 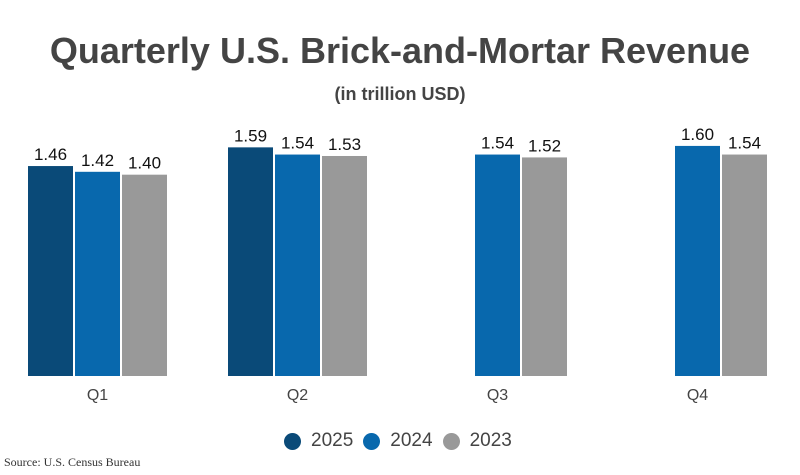 What do you see at coordinates (544, 145) in the screenshot?
I see `data-label-Q3-2023: 1.52` at bounding box center [544, 145].